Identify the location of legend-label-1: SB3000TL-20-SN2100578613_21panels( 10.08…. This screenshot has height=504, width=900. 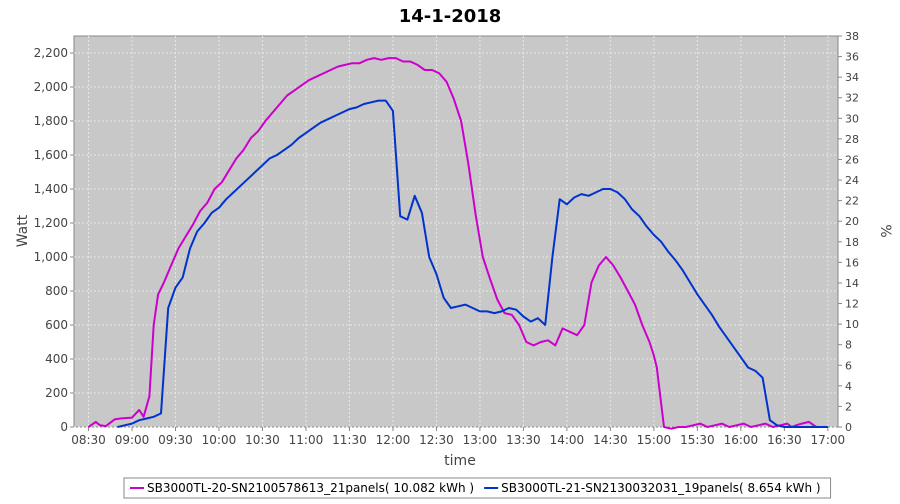
(310, 488).